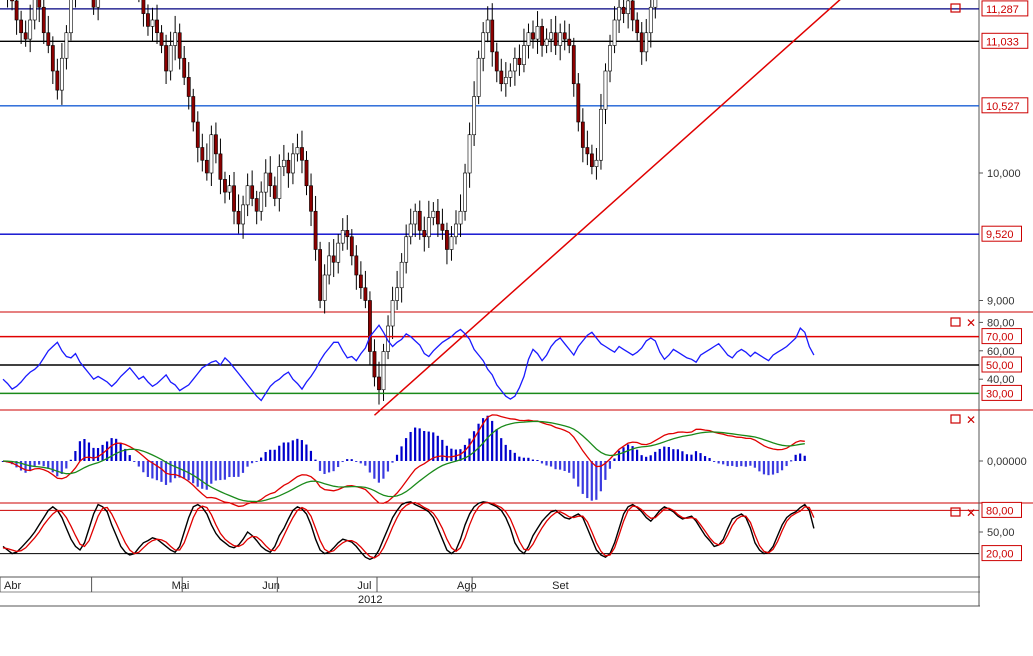  What do you see at coordinates (408, 363) in the screenshot?
I see `rsi-line` at bounding box center [408, 363].